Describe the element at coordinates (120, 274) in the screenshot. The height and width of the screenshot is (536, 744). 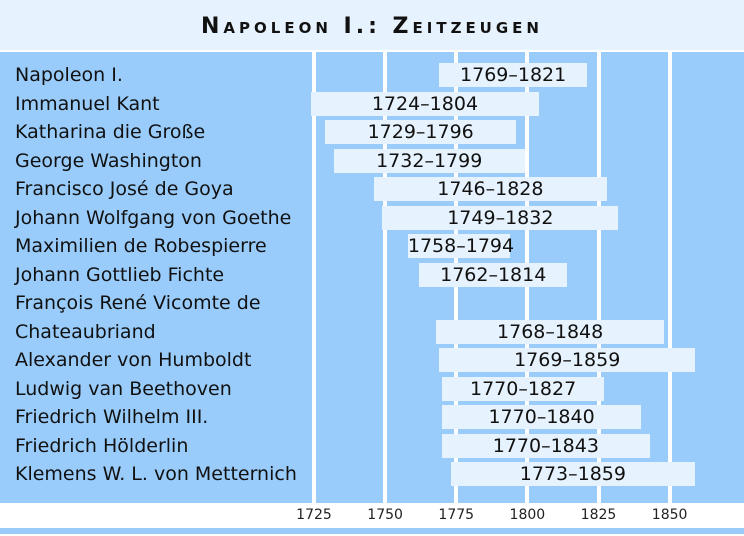
I see `person-name: Johann Gottlieb Fichte` at that location.